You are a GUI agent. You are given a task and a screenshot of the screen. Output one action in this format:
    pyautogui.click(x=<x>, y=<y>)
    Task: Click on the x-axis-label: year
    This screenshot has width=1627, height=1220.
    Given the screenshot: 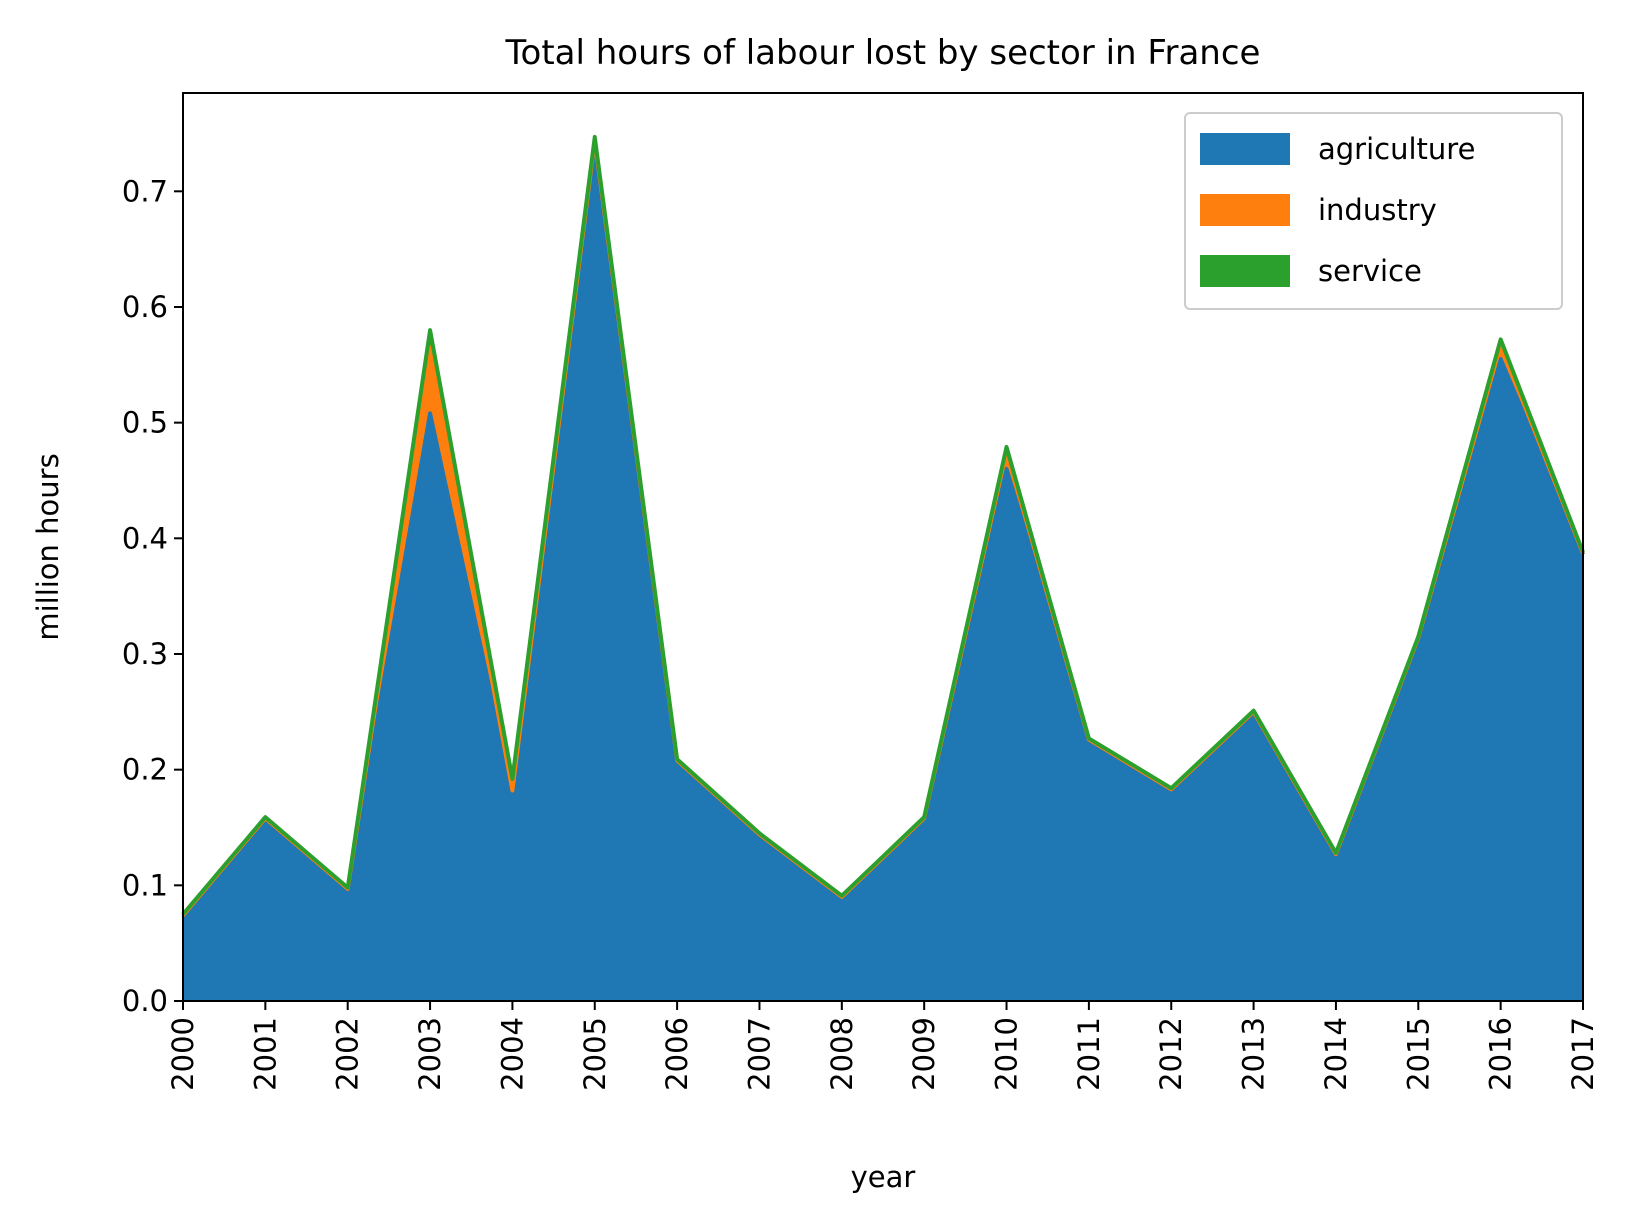 What is the action you would take?
    pyautogui.click(x=883, y=1177)
    